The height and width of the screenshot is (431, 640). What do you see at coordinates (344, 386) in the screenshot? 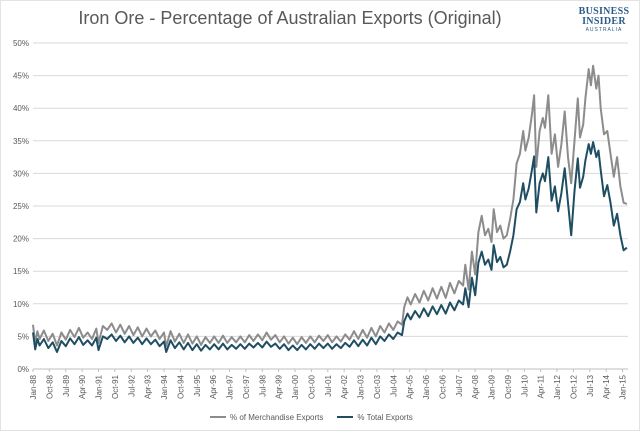
I see `x-tick-label: Apr-02` at bounding box center [344, 386].